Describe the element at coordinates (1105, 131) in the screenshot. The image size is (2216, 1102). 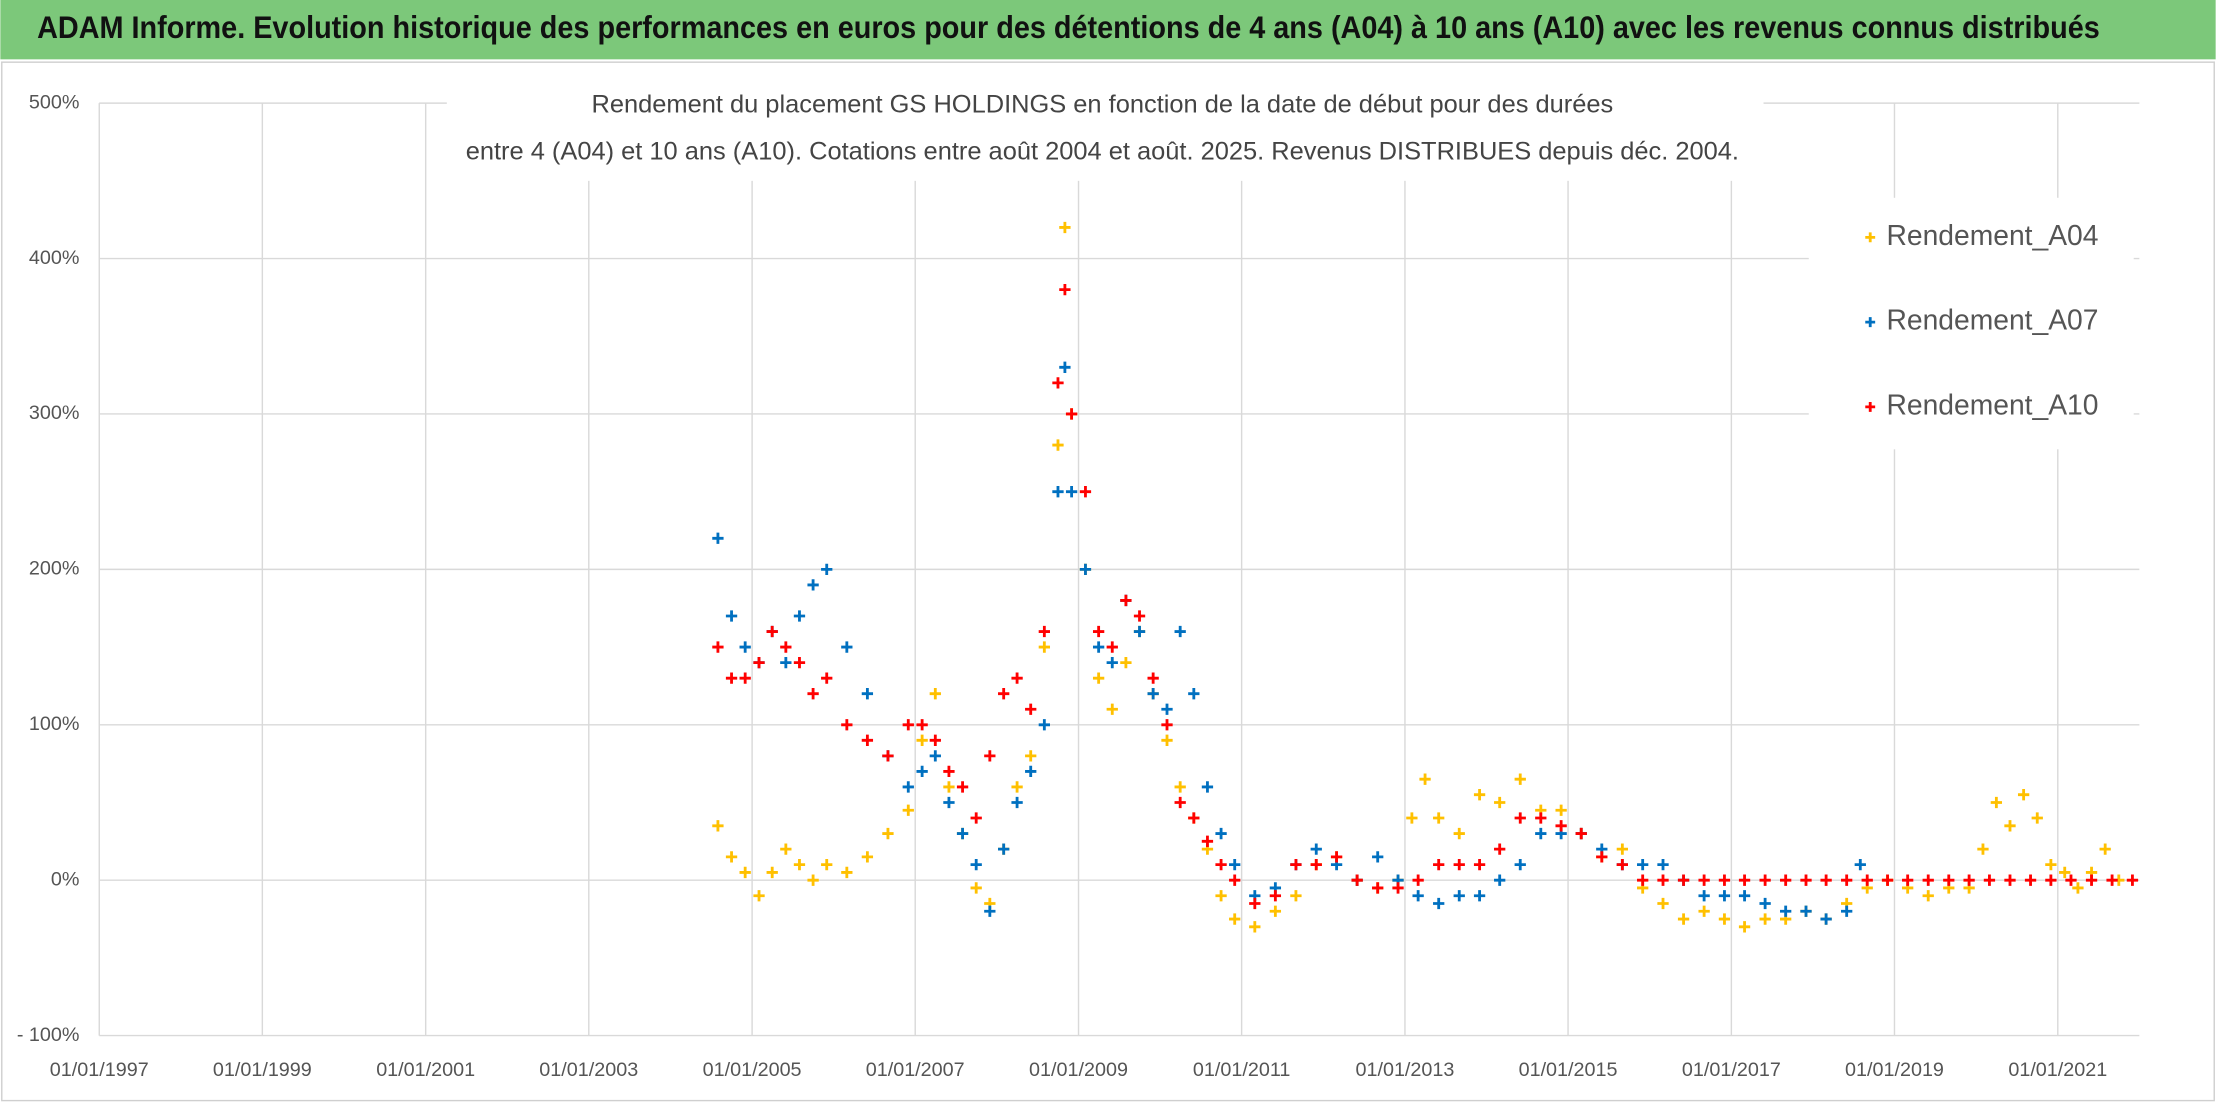
I see `title-box` at that location.